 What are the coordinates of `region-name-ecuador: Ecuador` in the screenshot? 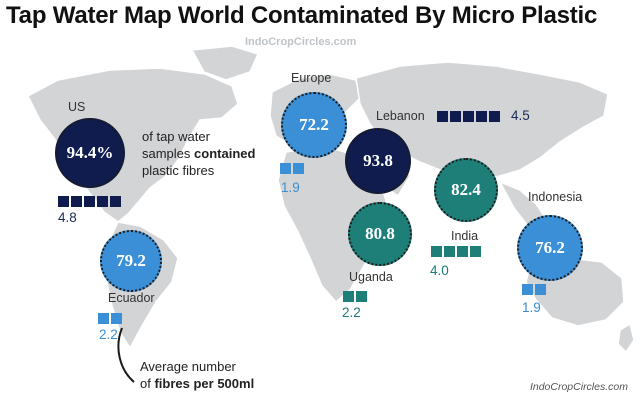 It's located at (131, 298).